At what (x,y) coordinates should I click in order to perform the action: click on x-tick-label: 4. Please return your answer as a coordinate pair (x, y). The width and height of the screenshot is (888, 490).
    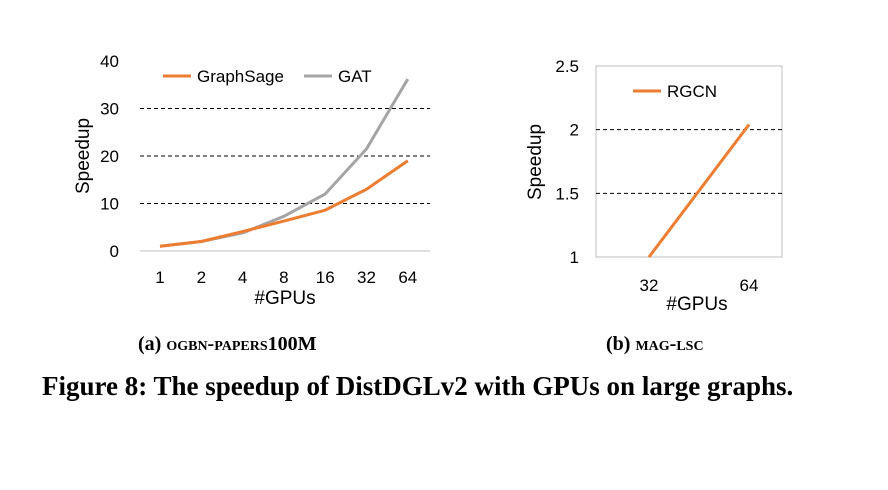
    Looking at the image, I should click on (242, 277).